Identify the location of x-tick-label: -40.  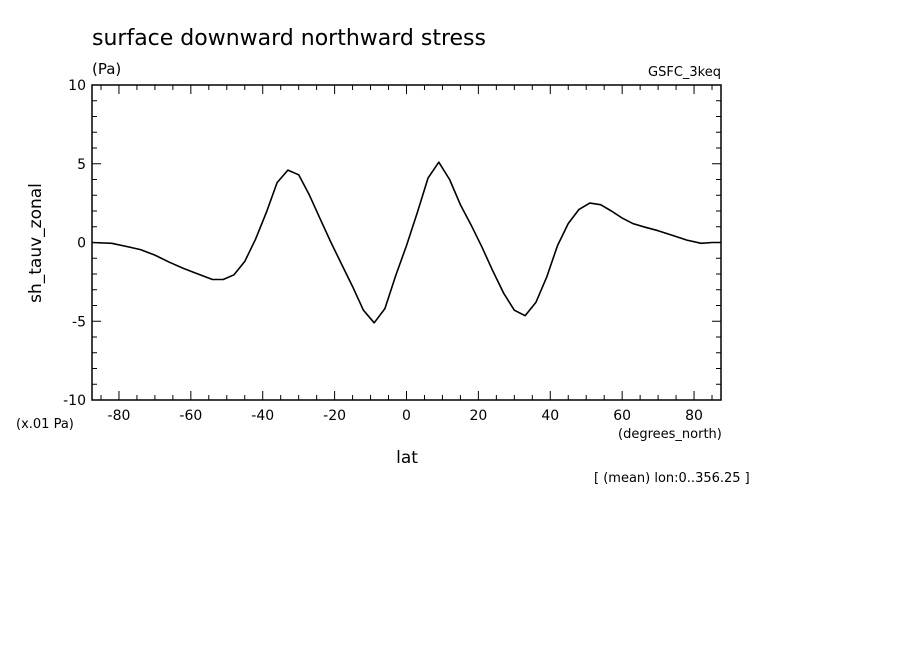
(262, 416).